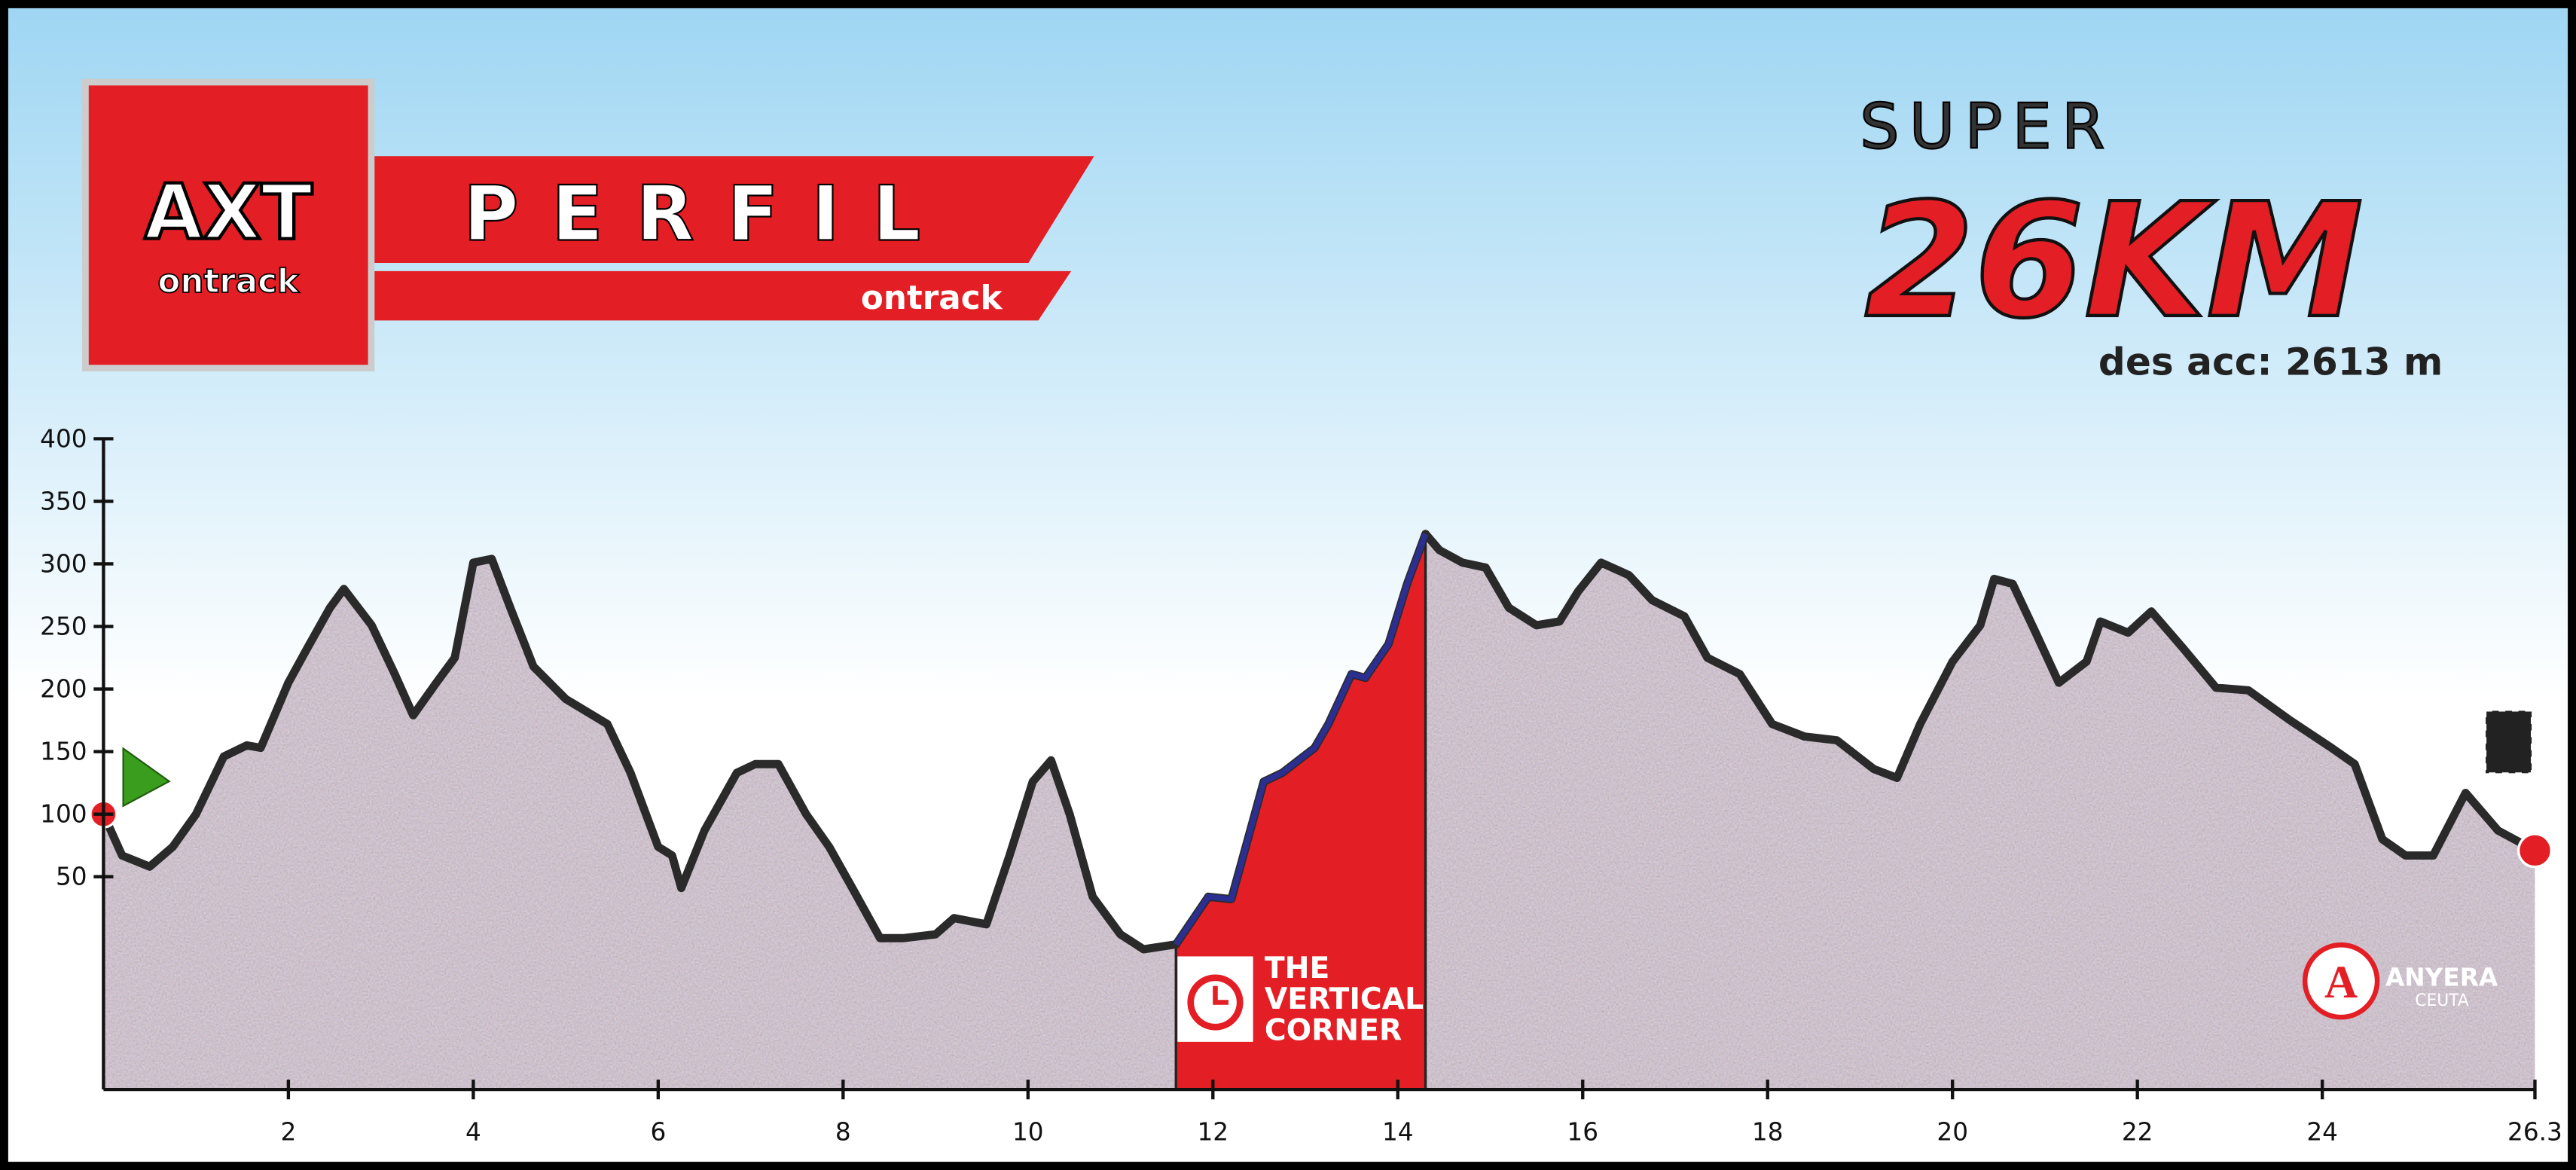 The image size is (2576, 1170). I want to click on club-badge, so click(2341, 981).